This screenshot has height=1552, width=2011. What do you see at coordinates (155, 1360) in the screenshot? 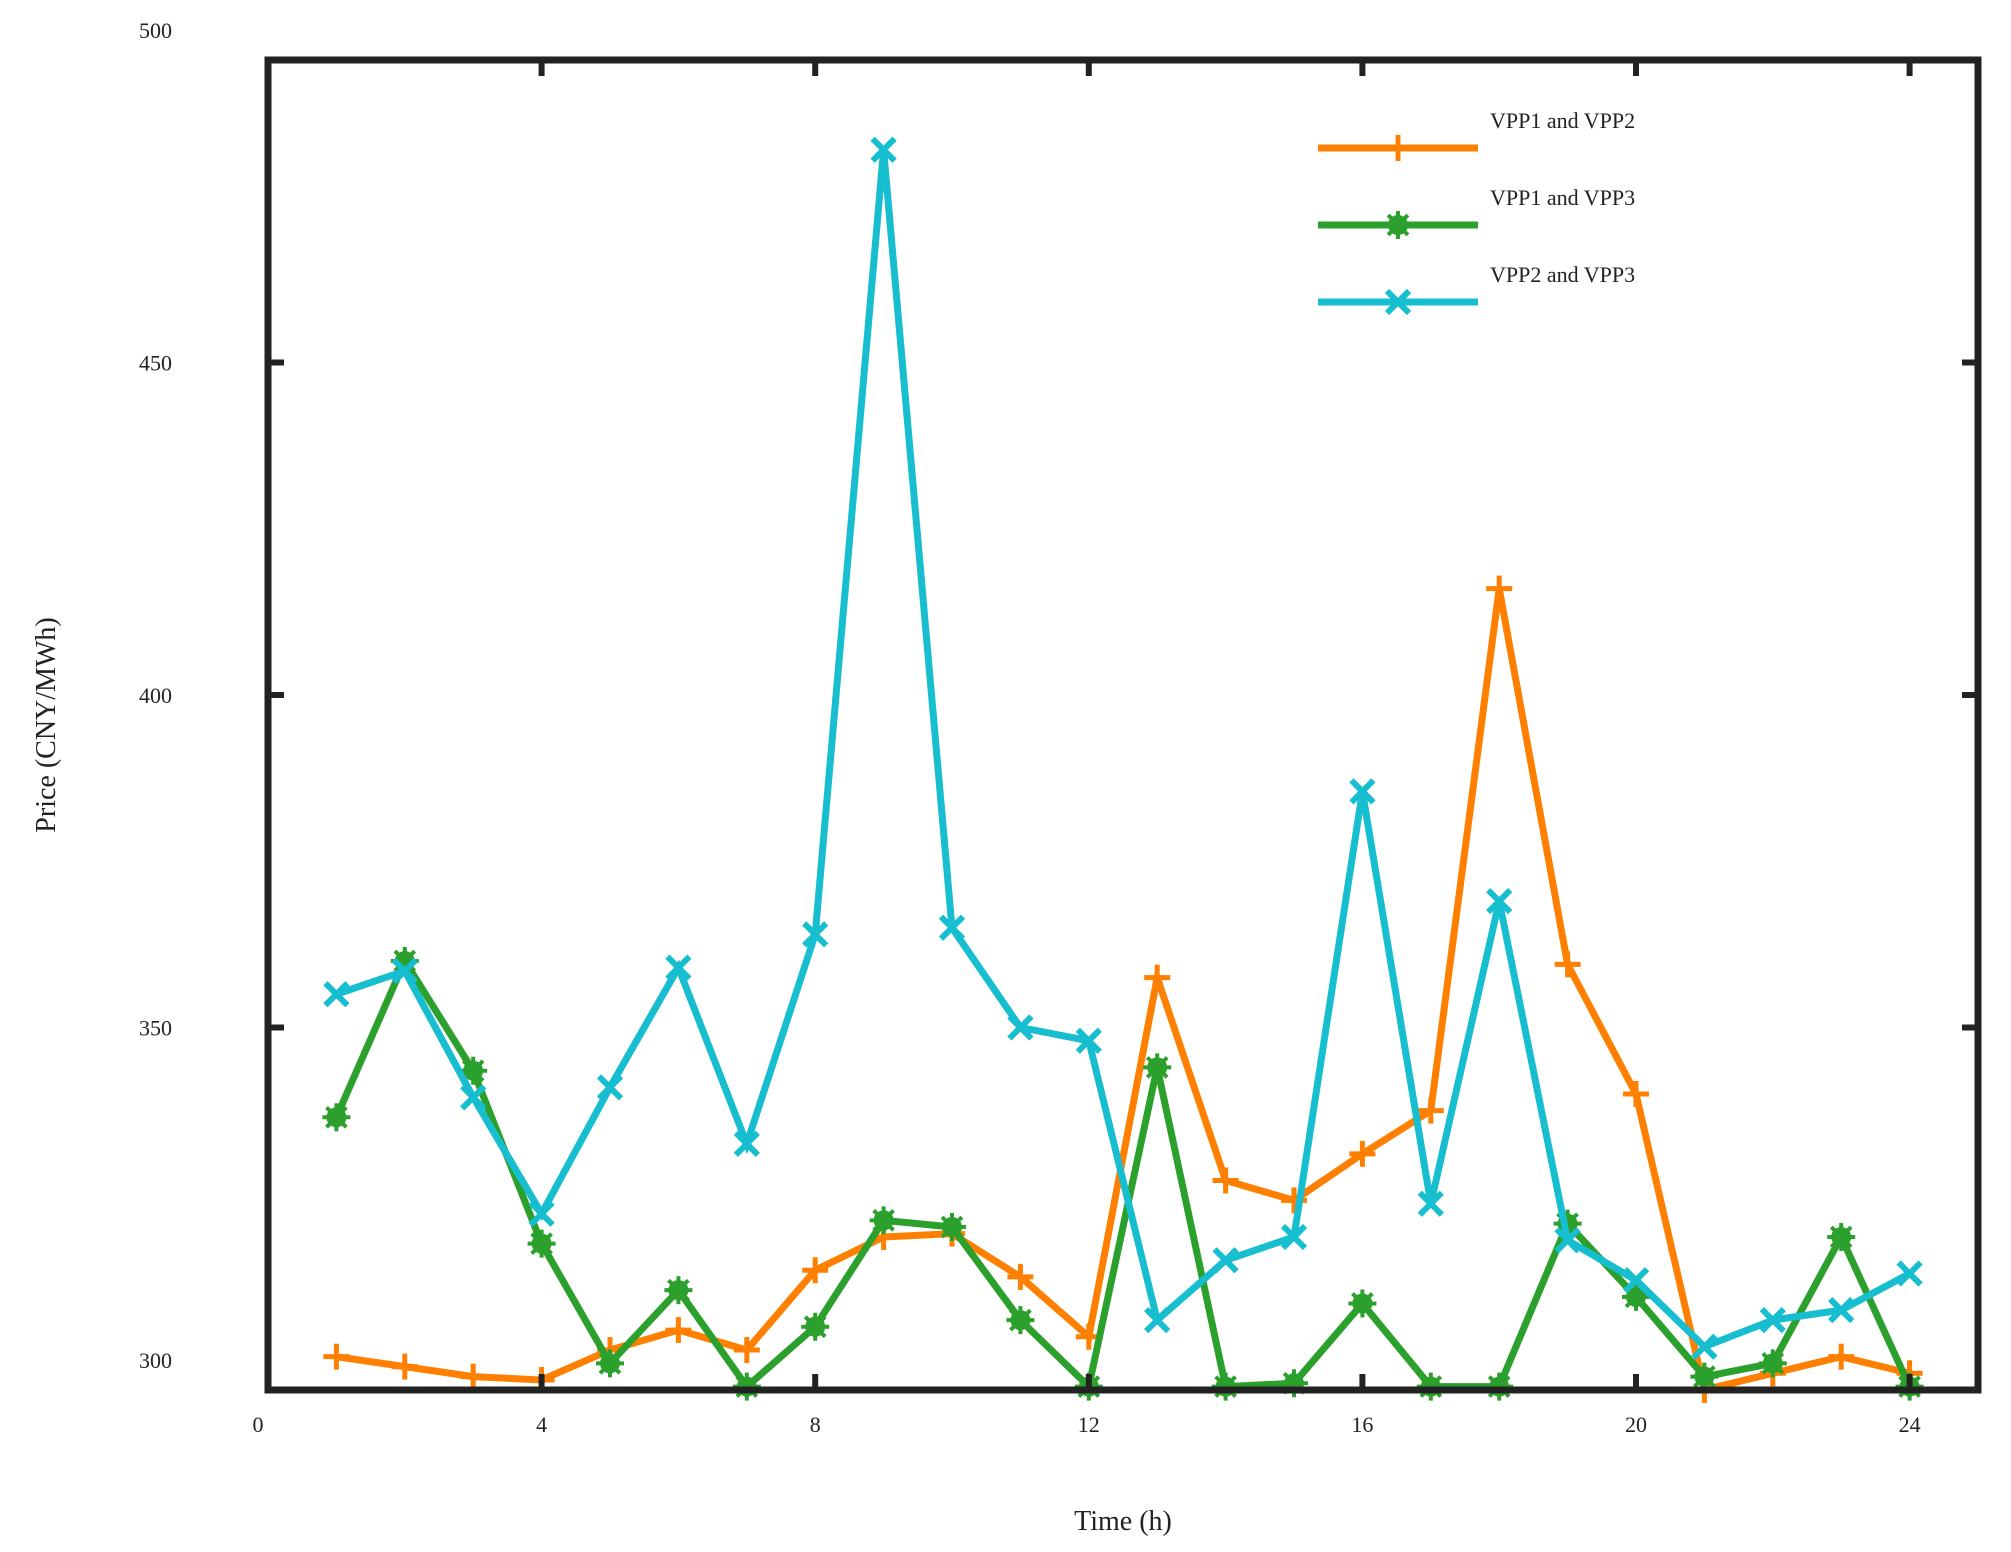
I see `y-tick-label: 300` at bounding box center [155, 1360].